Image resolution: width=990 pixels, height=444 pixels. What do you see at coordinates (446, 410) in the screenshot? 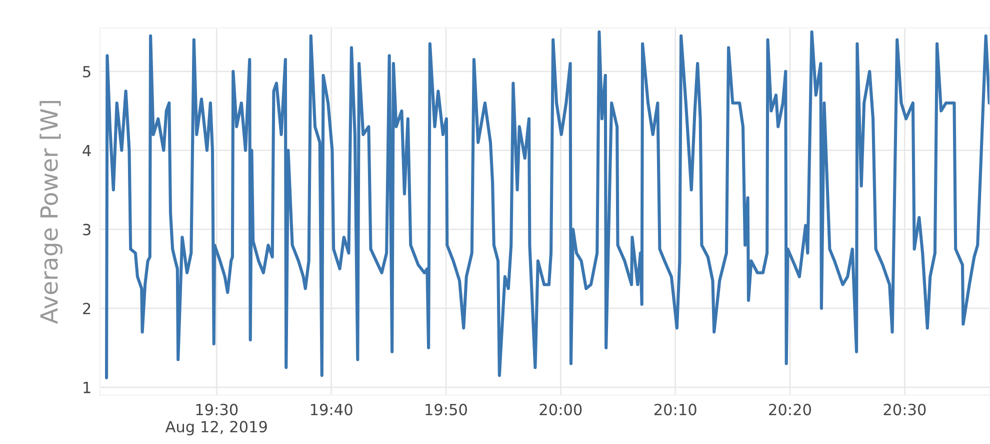
I see `x-tick-label: 19:50` at bounding box center [446, 410].